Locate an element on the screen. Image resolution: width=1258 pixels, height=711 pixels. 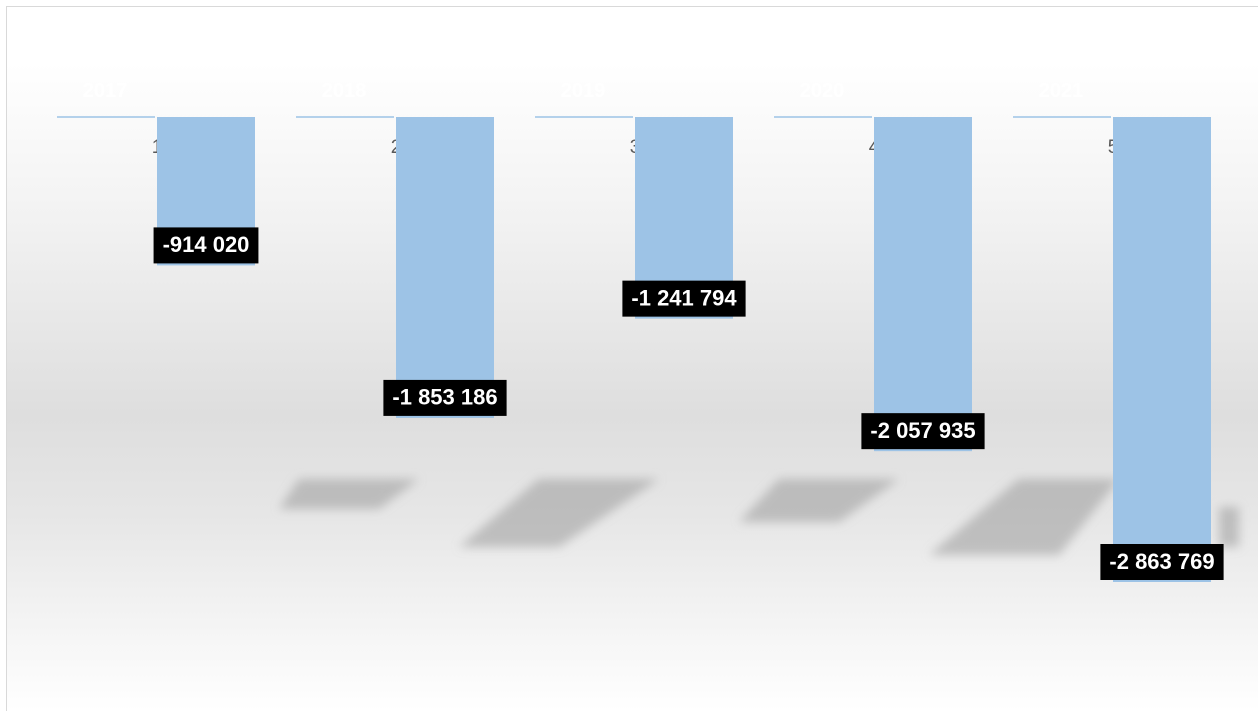
data-label-text: -1 853 186 is located at coordinates (444, 397).